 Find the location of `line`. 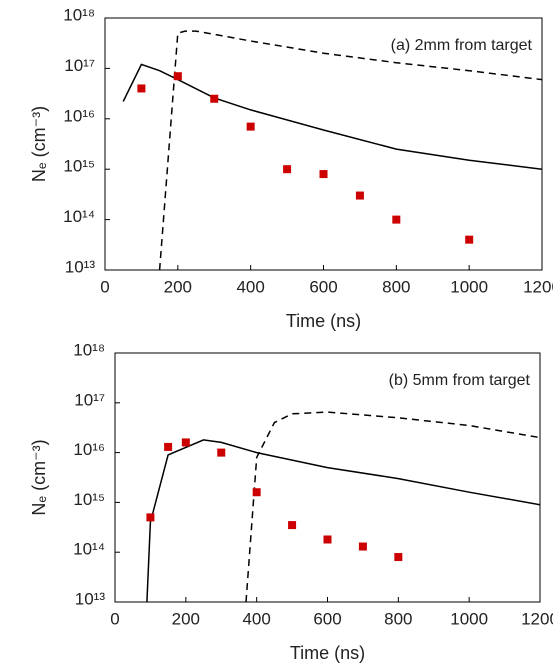

line is located at coordinates (332, 116).